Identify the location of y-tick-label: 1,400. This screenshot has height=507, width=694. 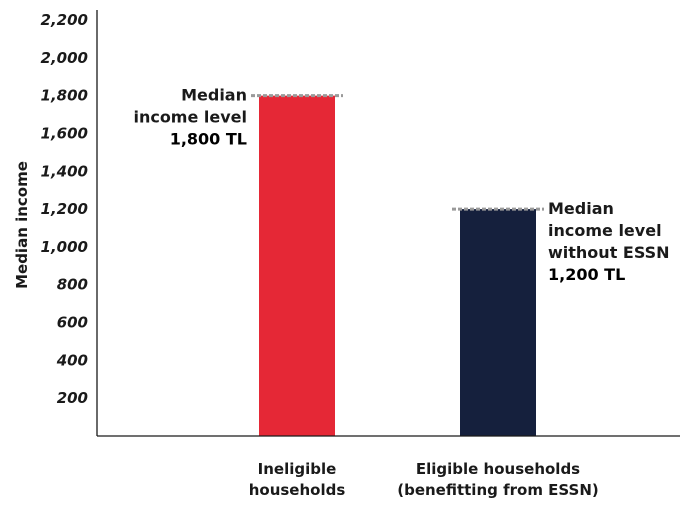
(64, 171).